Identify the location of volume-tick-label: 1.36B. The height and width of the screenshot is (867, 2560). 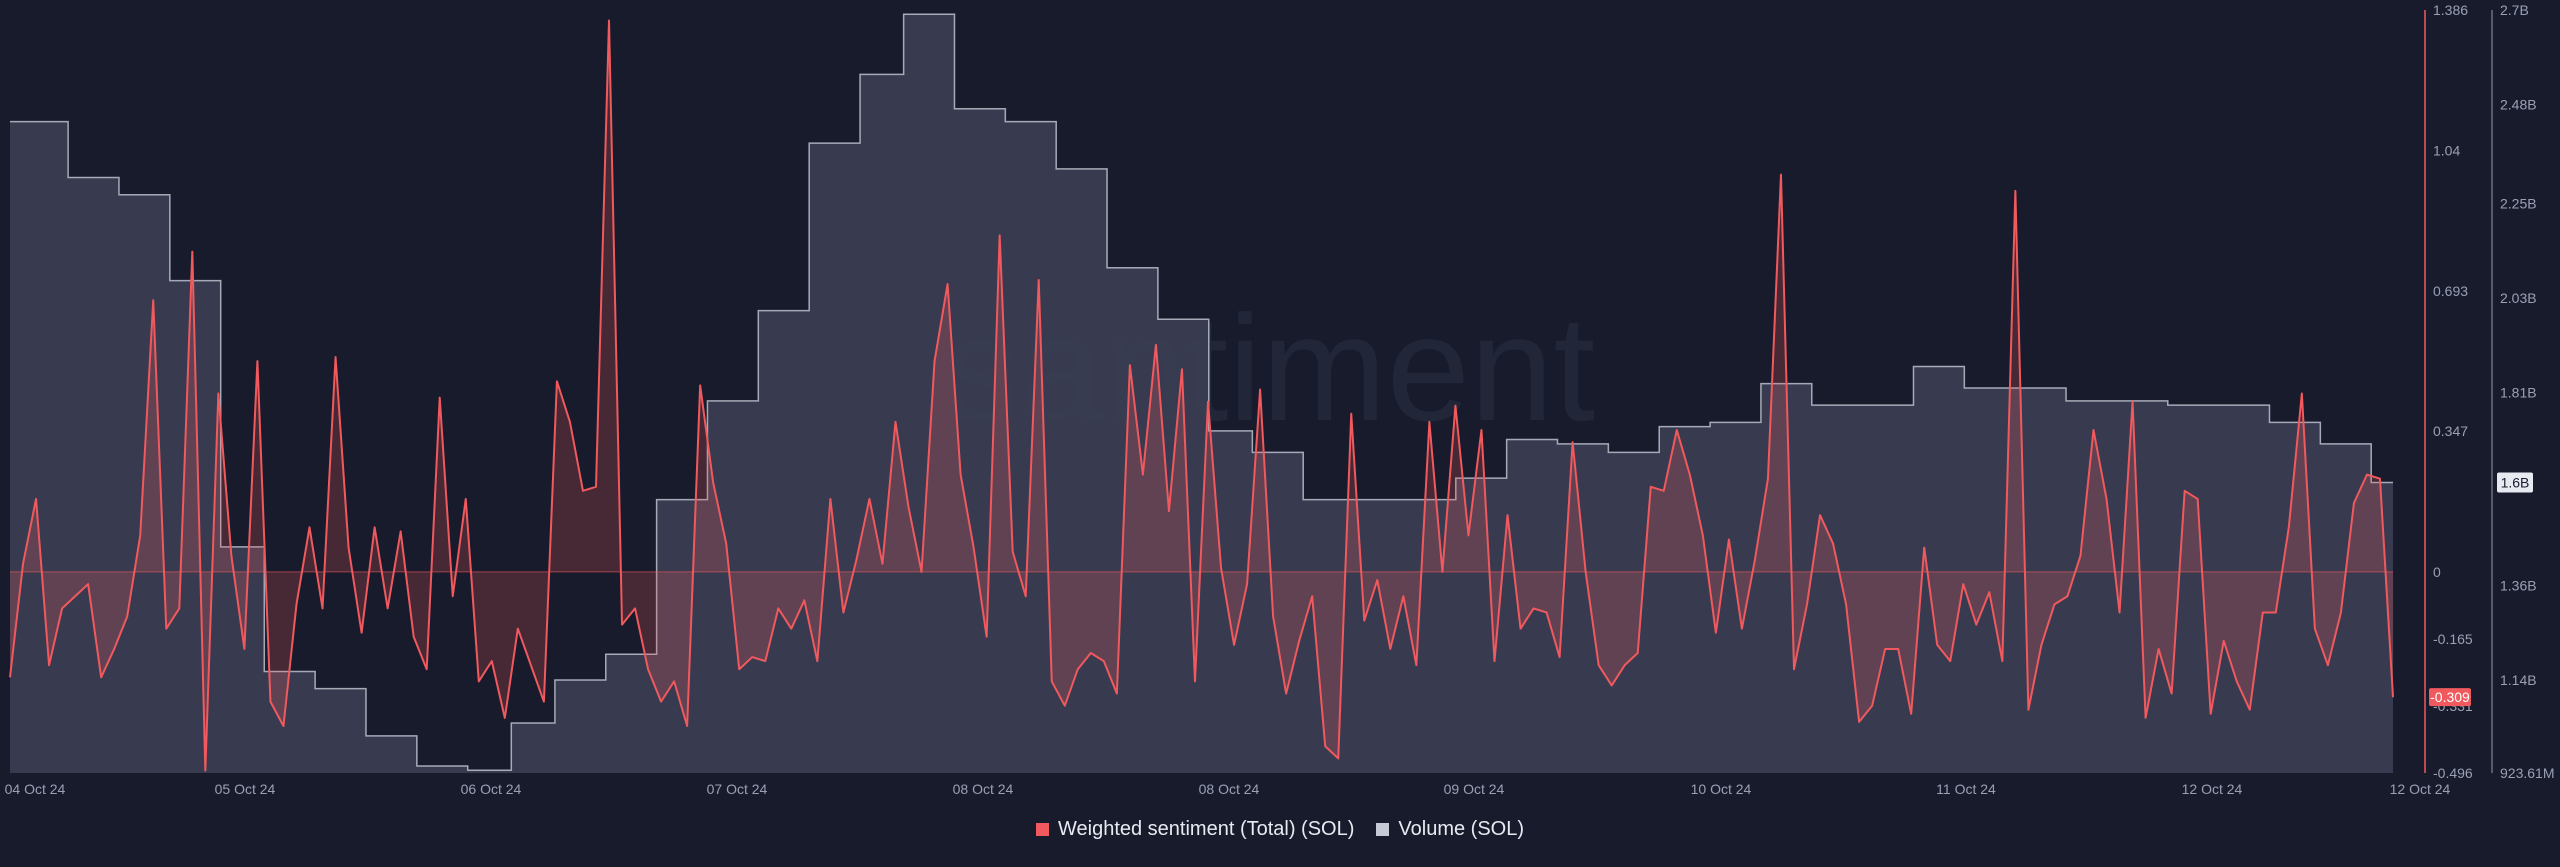
(2518, 586).